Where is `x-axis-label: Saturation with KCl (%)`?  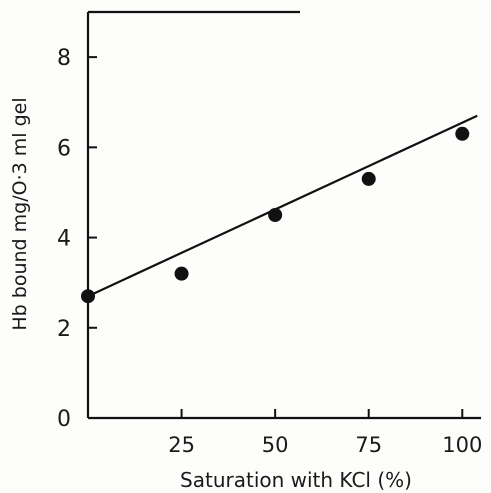
x-axis-label: Saturation with KCl (%) is located at coordinates (296, 480).